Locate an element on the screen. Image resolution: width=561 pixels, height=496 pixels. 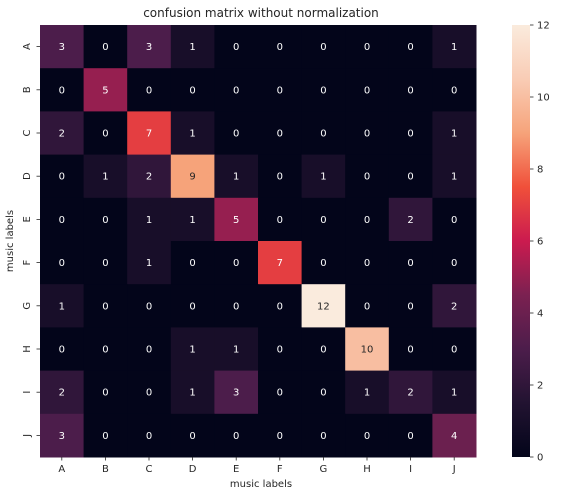
y-tick-label: I is located at coordinates (27, 392).